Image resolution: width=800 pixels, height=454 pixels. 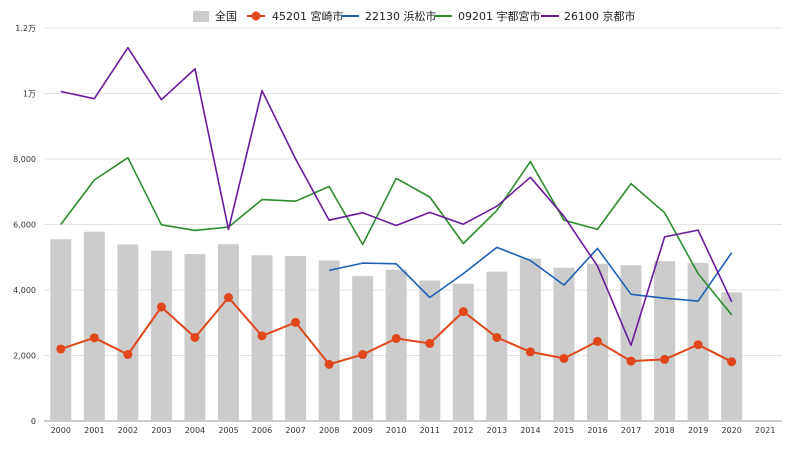 I want to click on x-tick-label: 2006, so click(x=262, y=430).